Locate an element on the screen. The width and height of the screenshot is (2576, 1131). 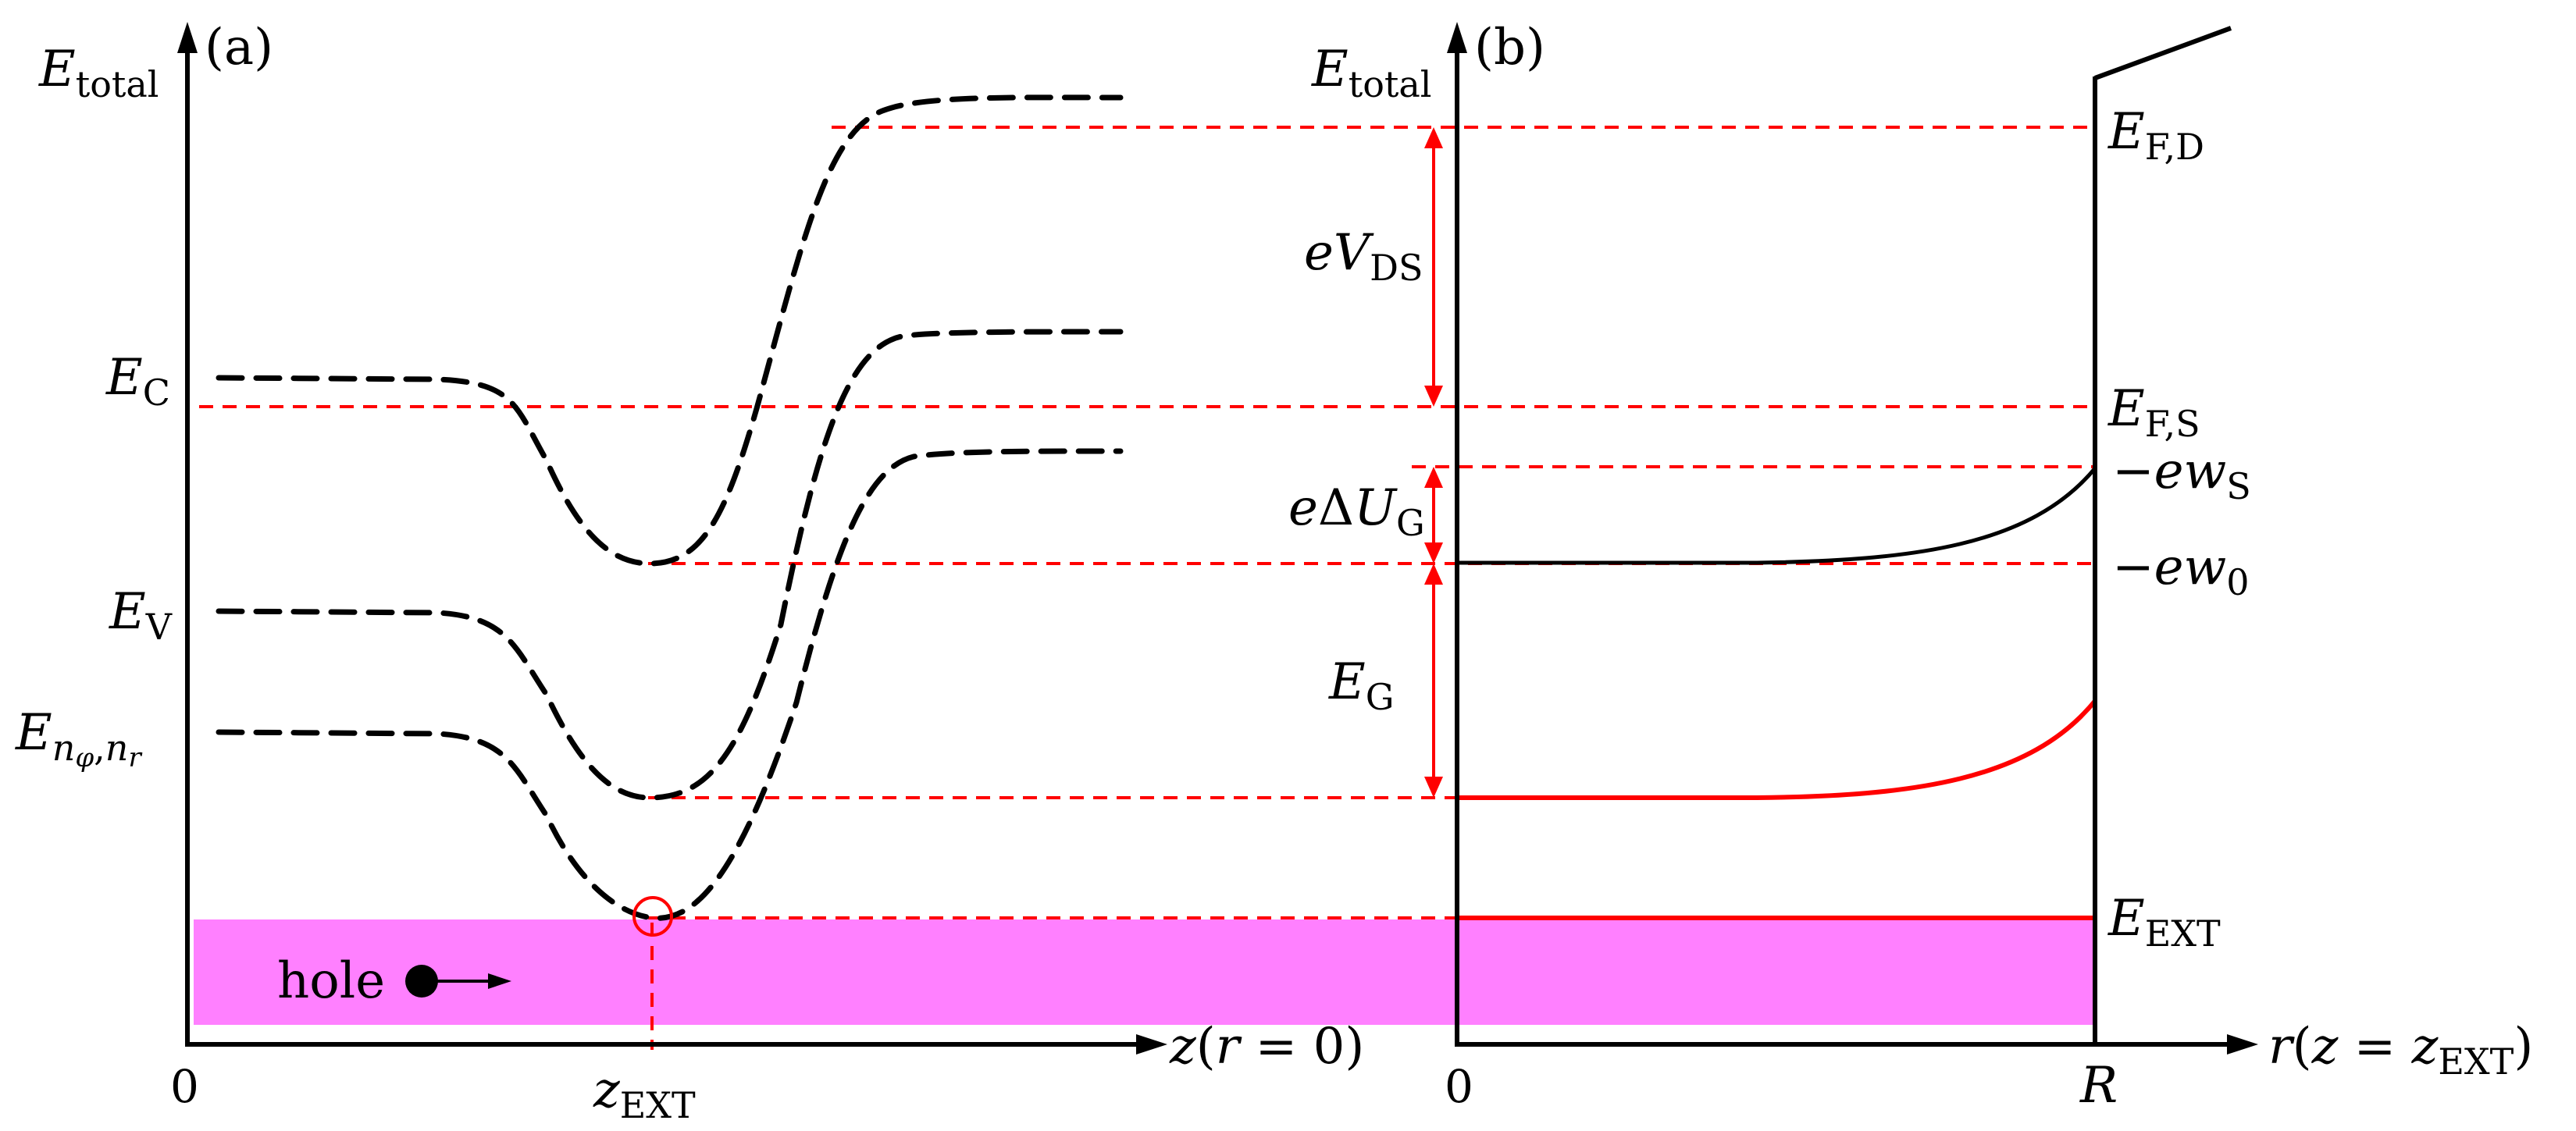
x-axis-b-label: r(z = zEXT) is located at coordinates (2401, 1050).